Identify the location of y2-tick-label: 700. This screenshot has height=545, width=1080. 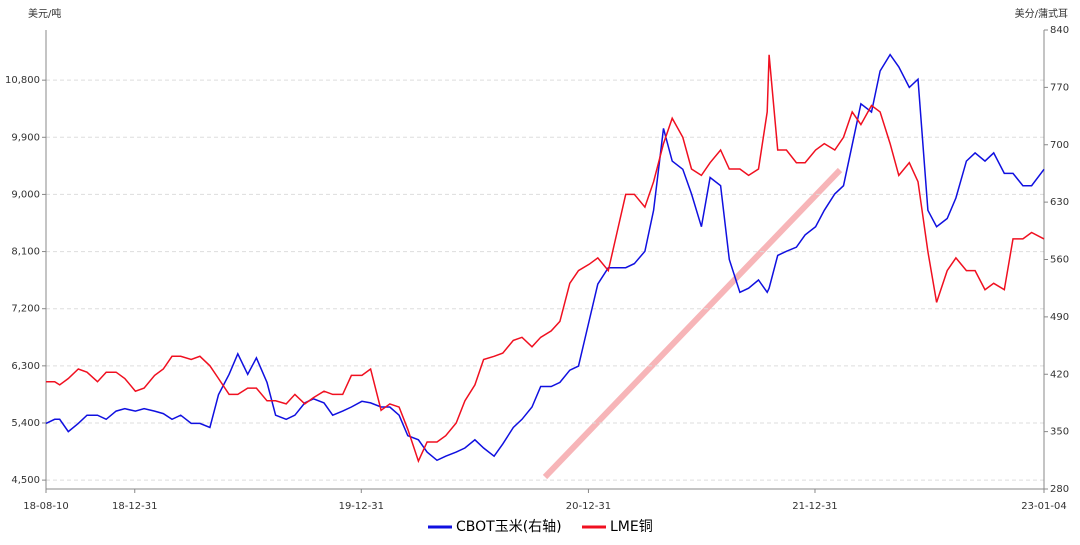
(1059, 145).